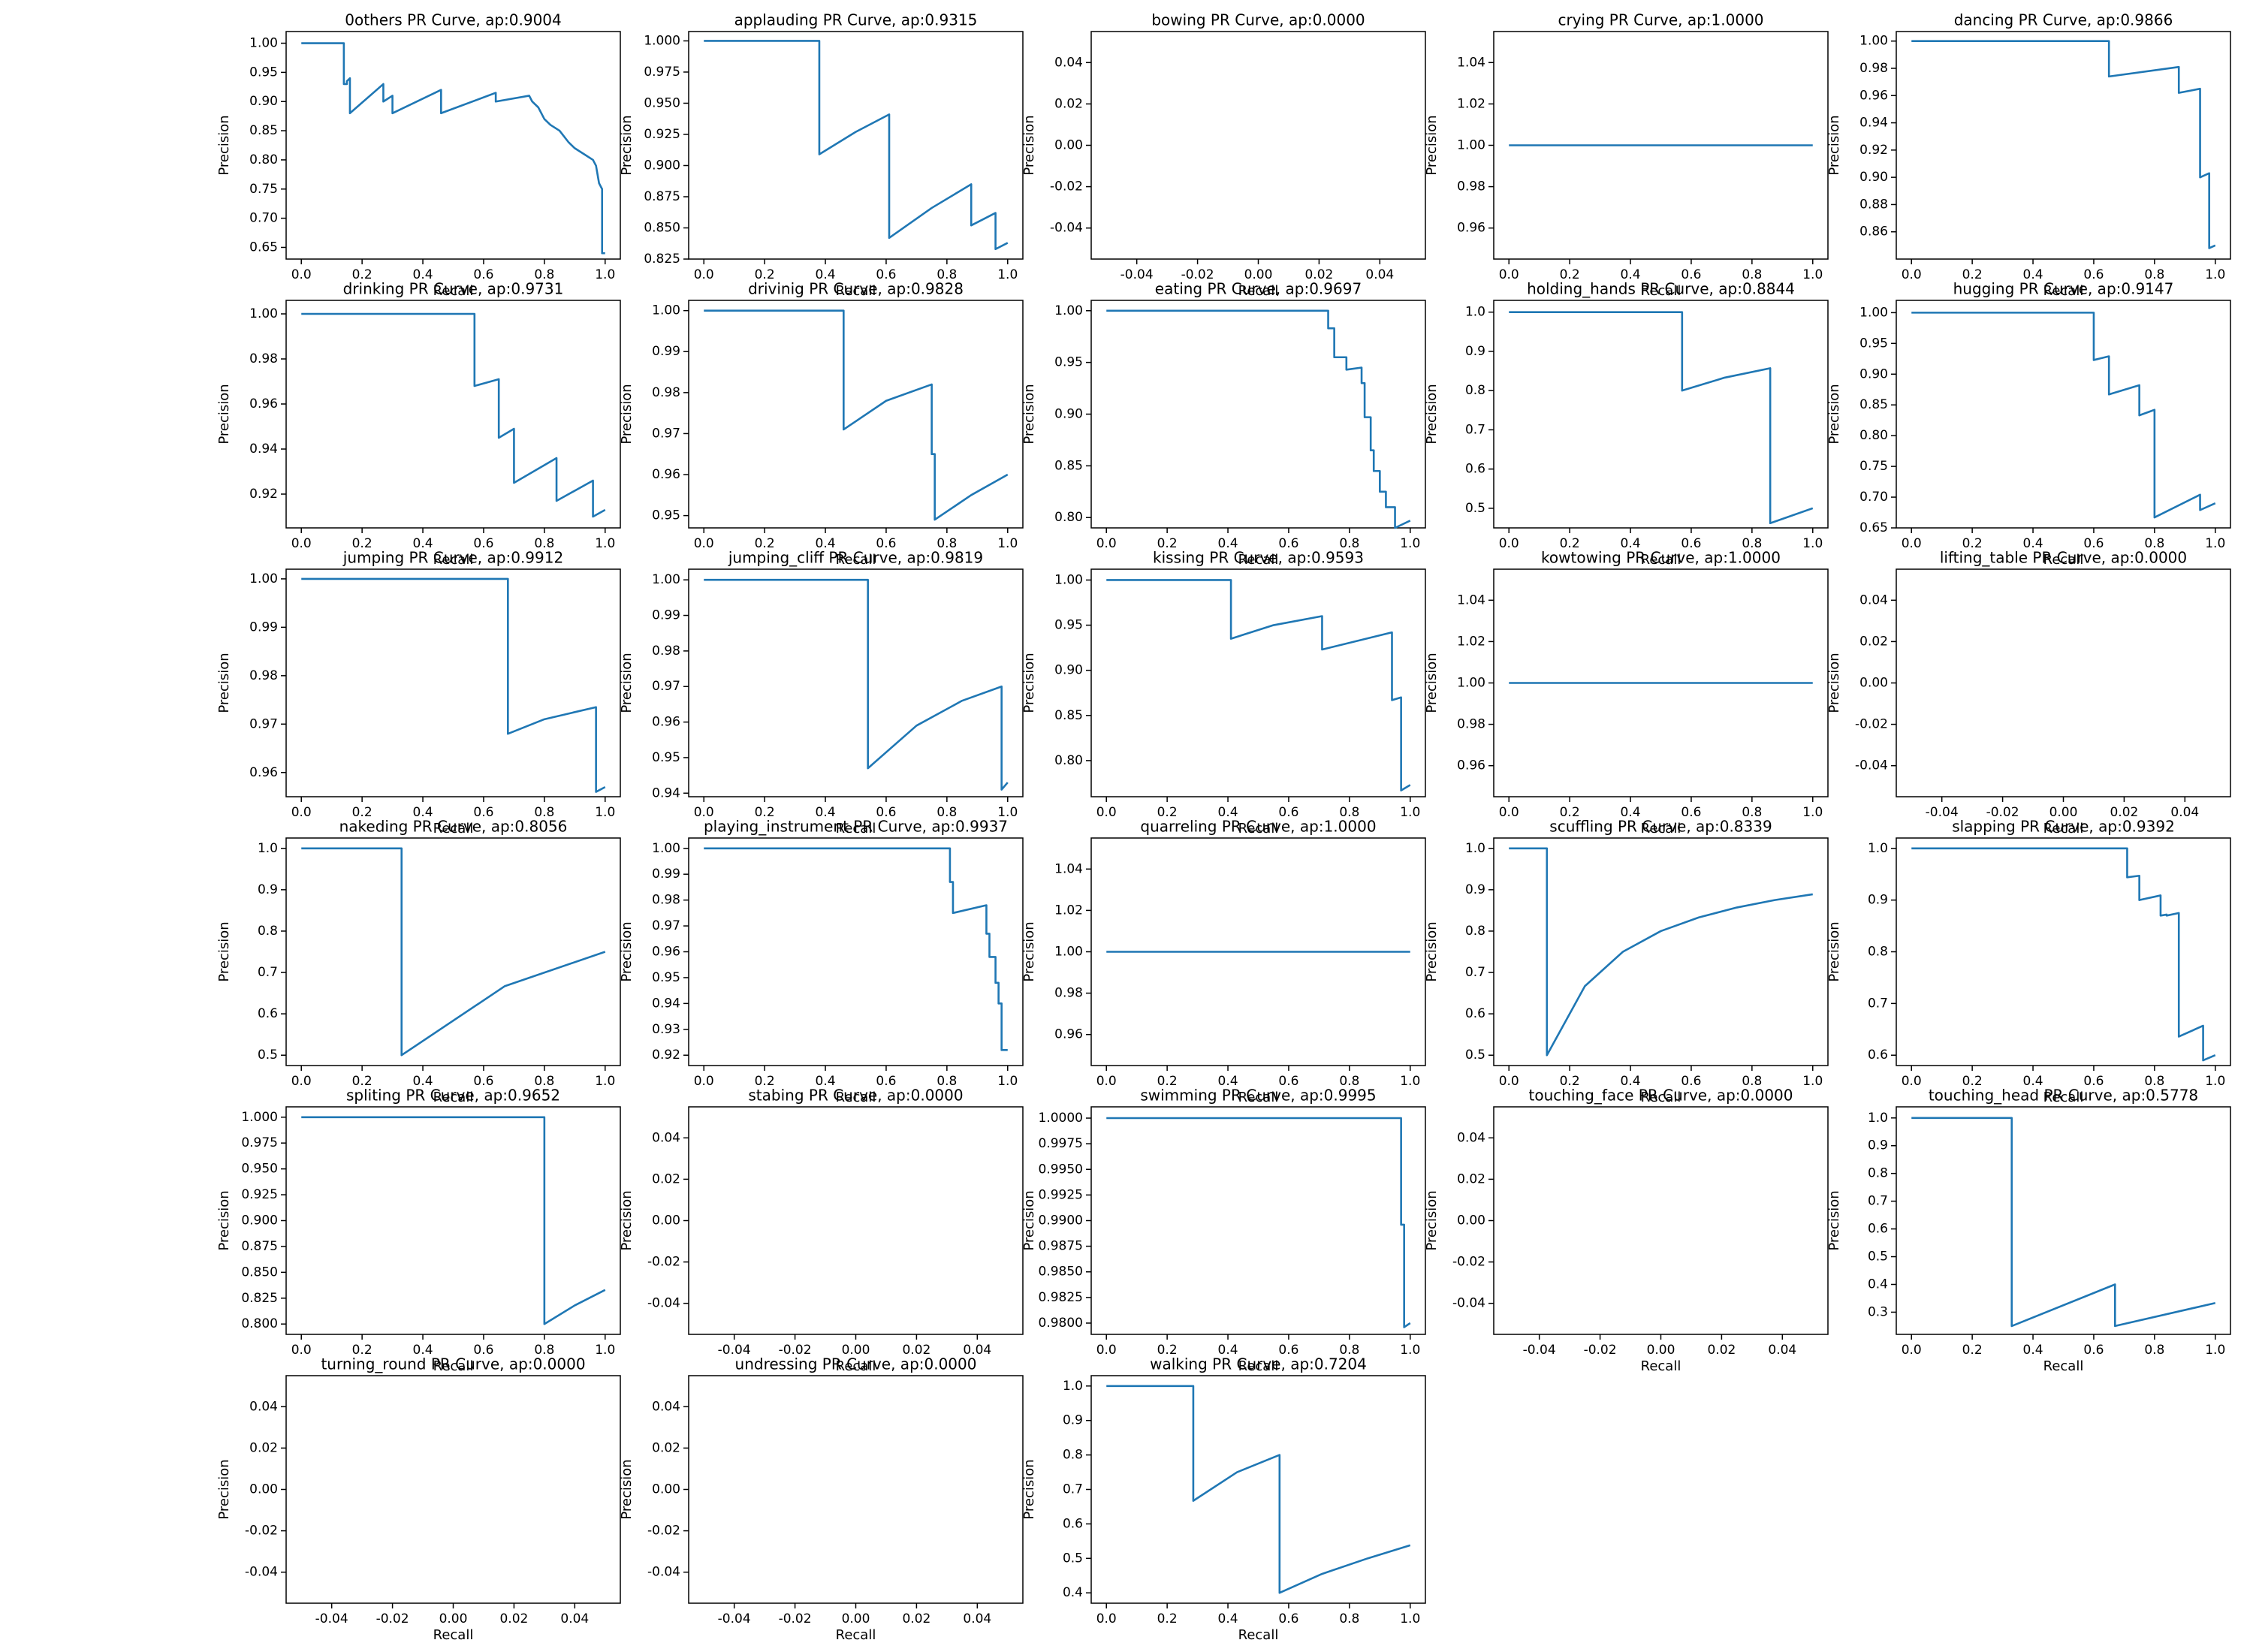 The width and height of the screenshot is (2253, 1652). I want to click on subplot-title: spliting PR Curve, ap:0.9652, so click(453, 1096).